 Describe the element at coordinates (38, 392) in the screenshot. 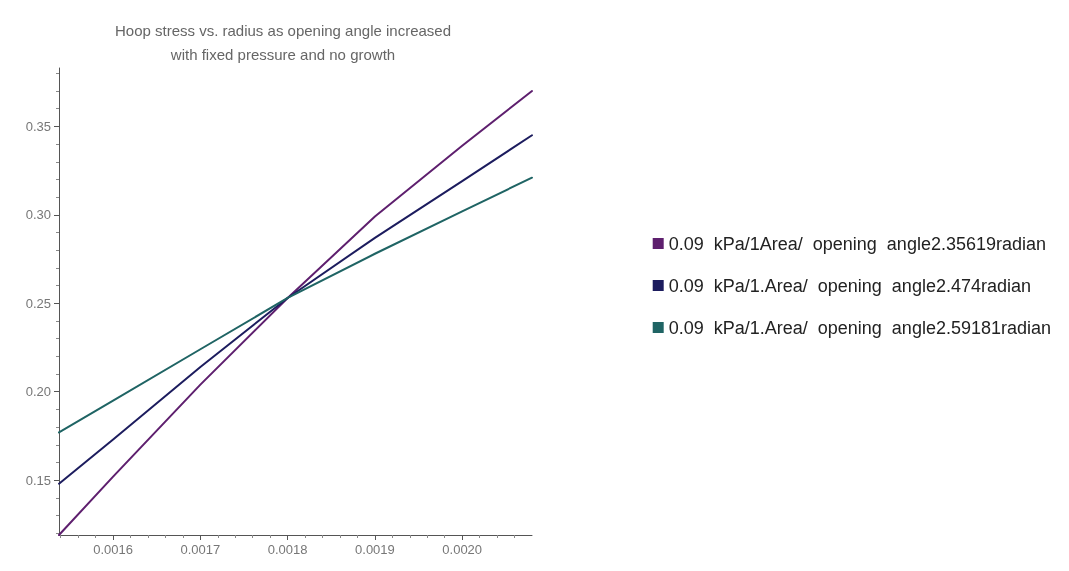

I see `y-tick-label: 0.20` at that location.